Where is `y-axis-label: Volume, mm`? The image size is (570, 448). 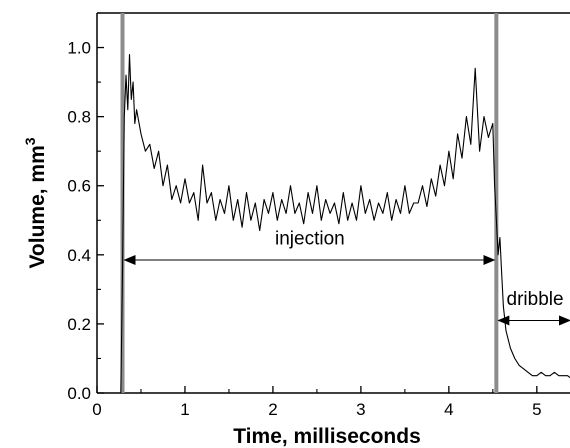 y-axis-label: Volume, mm is located at coordinates (37, 206).